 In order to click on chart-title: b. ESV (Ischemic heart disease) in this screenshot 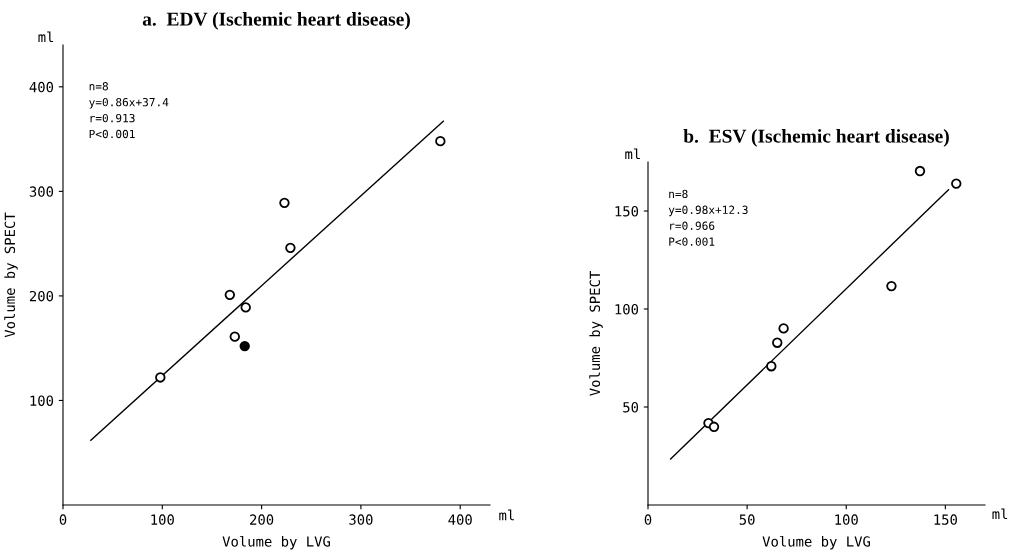, I will do `click(816, 138)`.